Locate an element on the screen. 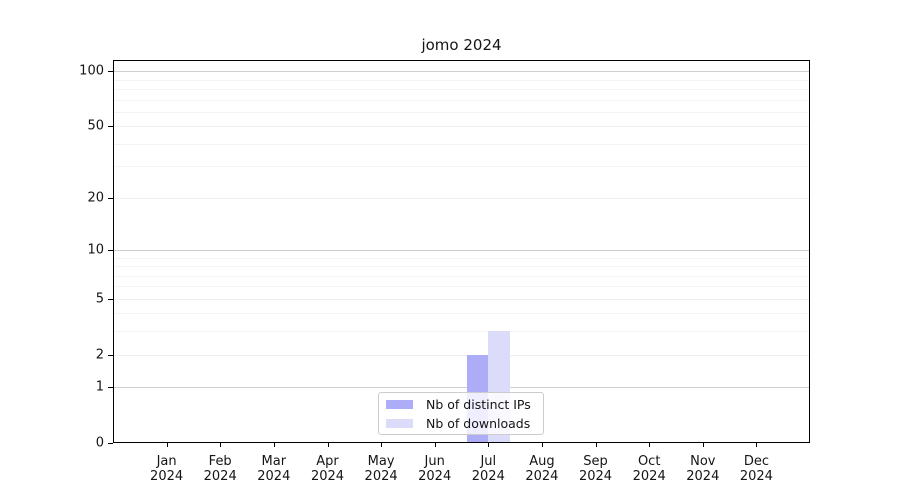 This screenshot has height=500, width=900. x-tick-label: Apr 2024 is located at coordinates (327, 469).